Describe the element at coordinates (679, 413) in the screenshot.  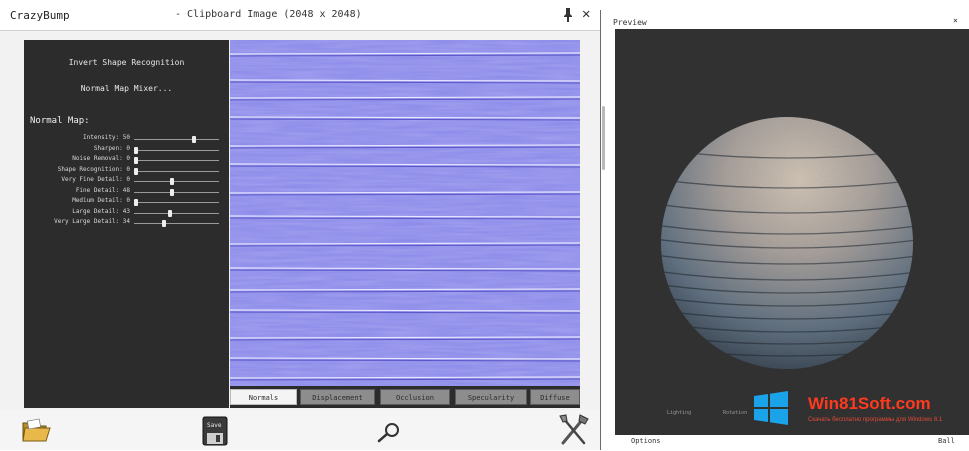
I see `lighting-label: Lighting` at that location.